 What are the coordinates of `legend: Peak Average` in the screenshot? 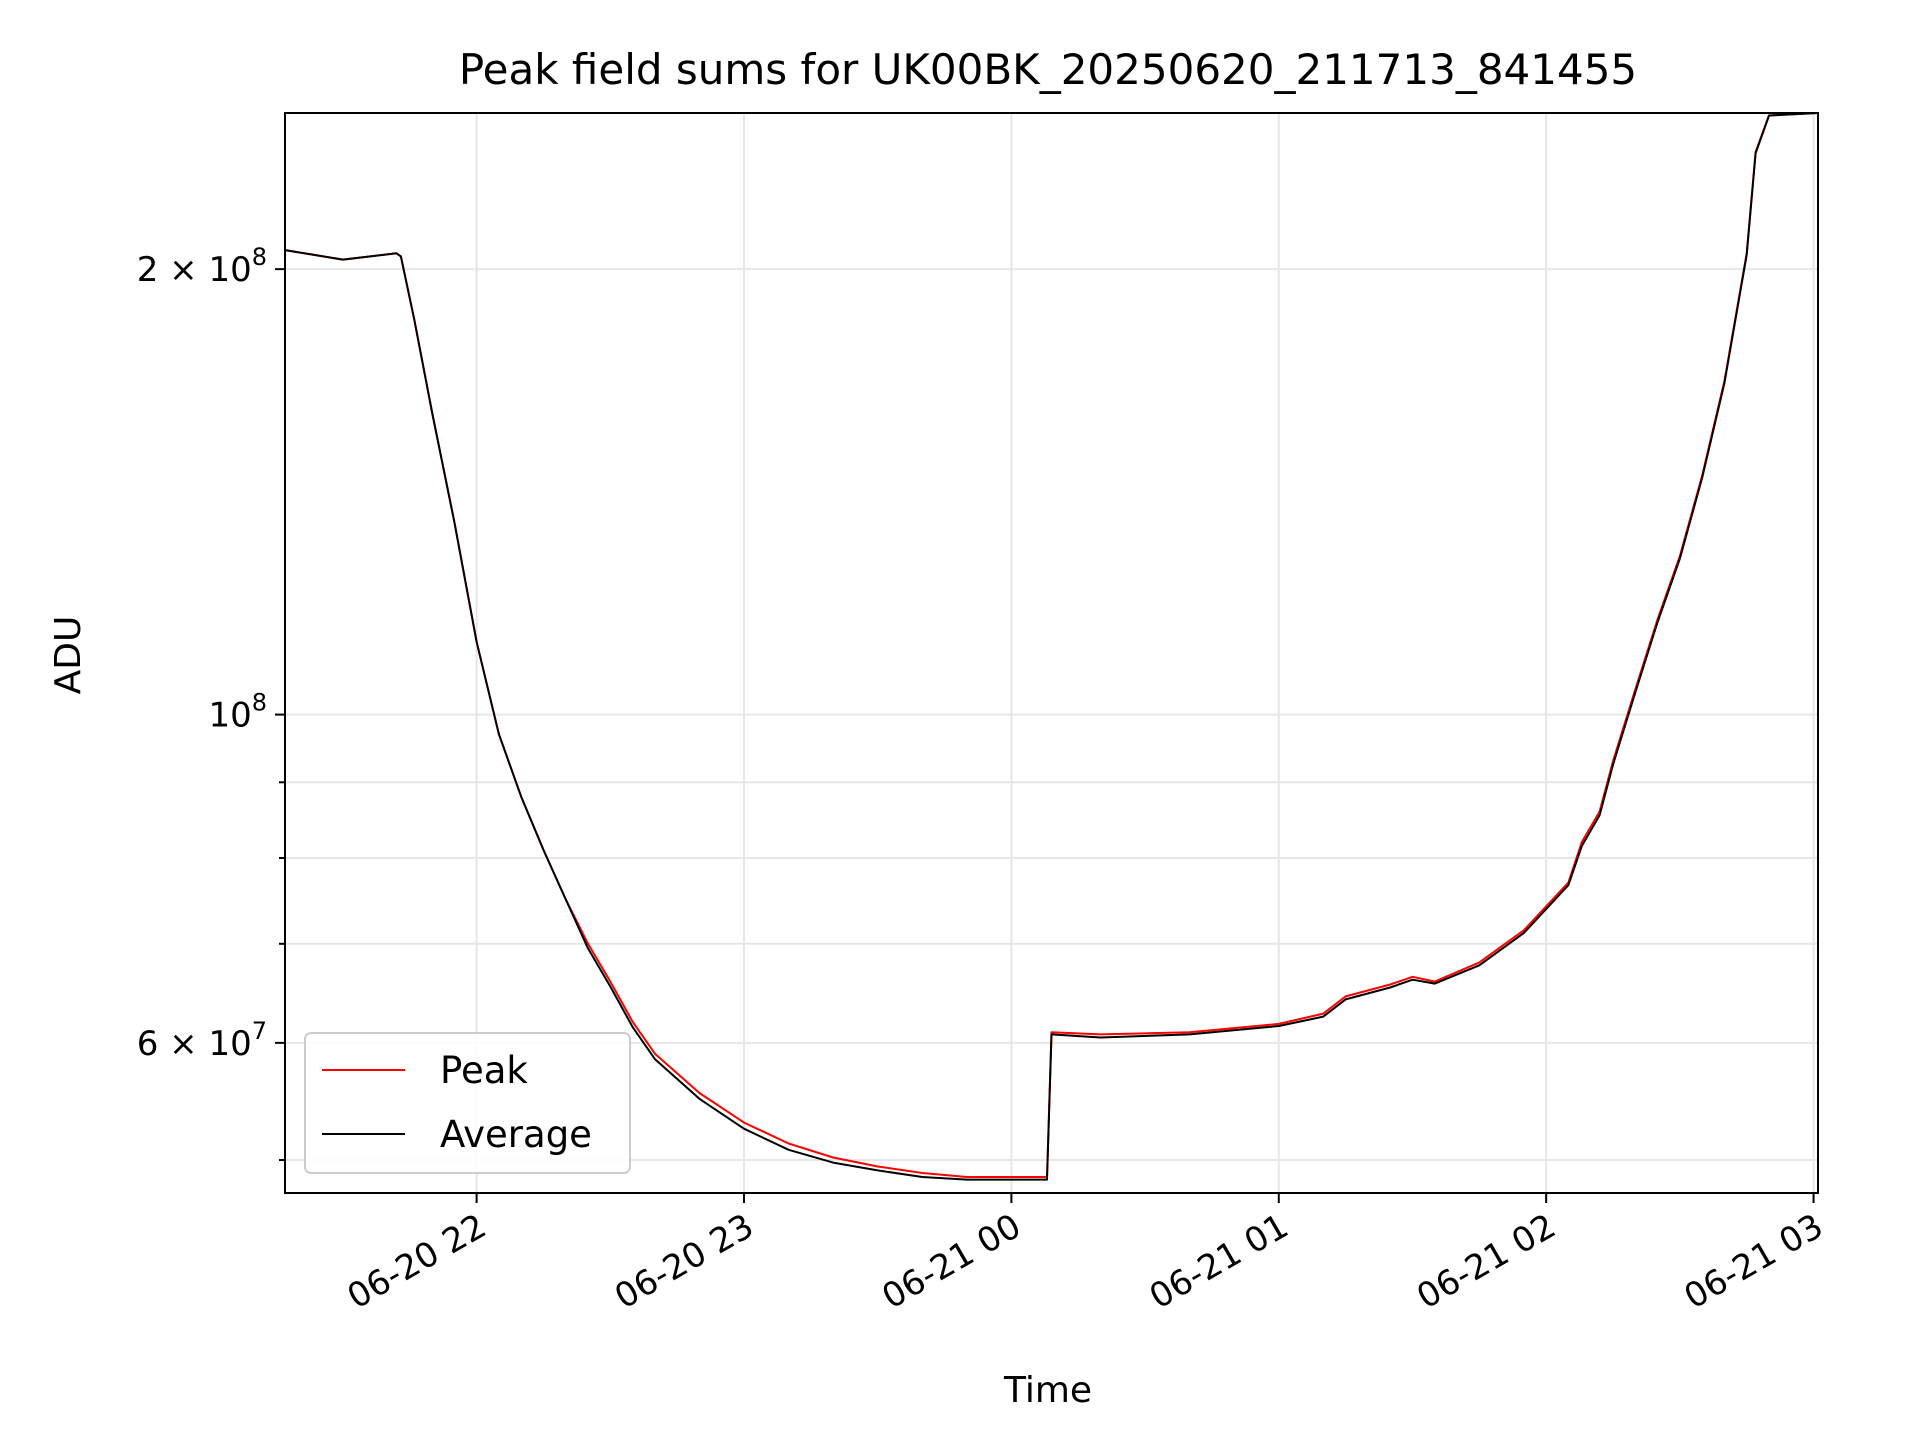 It's located at (467, 1103).